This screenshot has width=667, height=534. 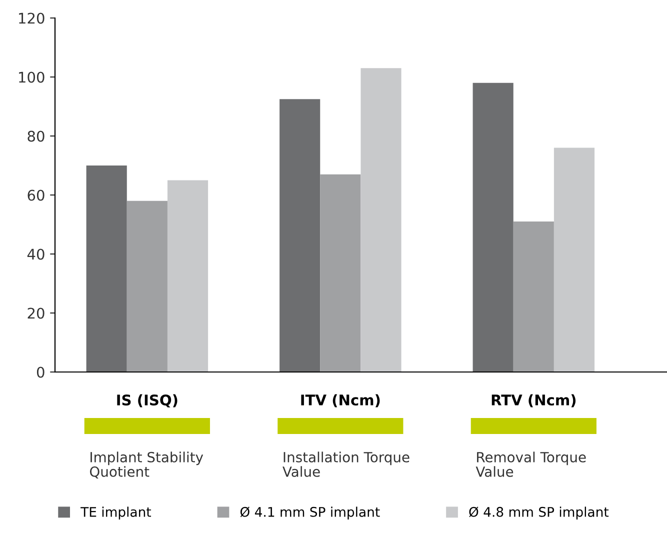 I want to click on x-tick-label: RTV (Ncm), so click(x=534, y=401).